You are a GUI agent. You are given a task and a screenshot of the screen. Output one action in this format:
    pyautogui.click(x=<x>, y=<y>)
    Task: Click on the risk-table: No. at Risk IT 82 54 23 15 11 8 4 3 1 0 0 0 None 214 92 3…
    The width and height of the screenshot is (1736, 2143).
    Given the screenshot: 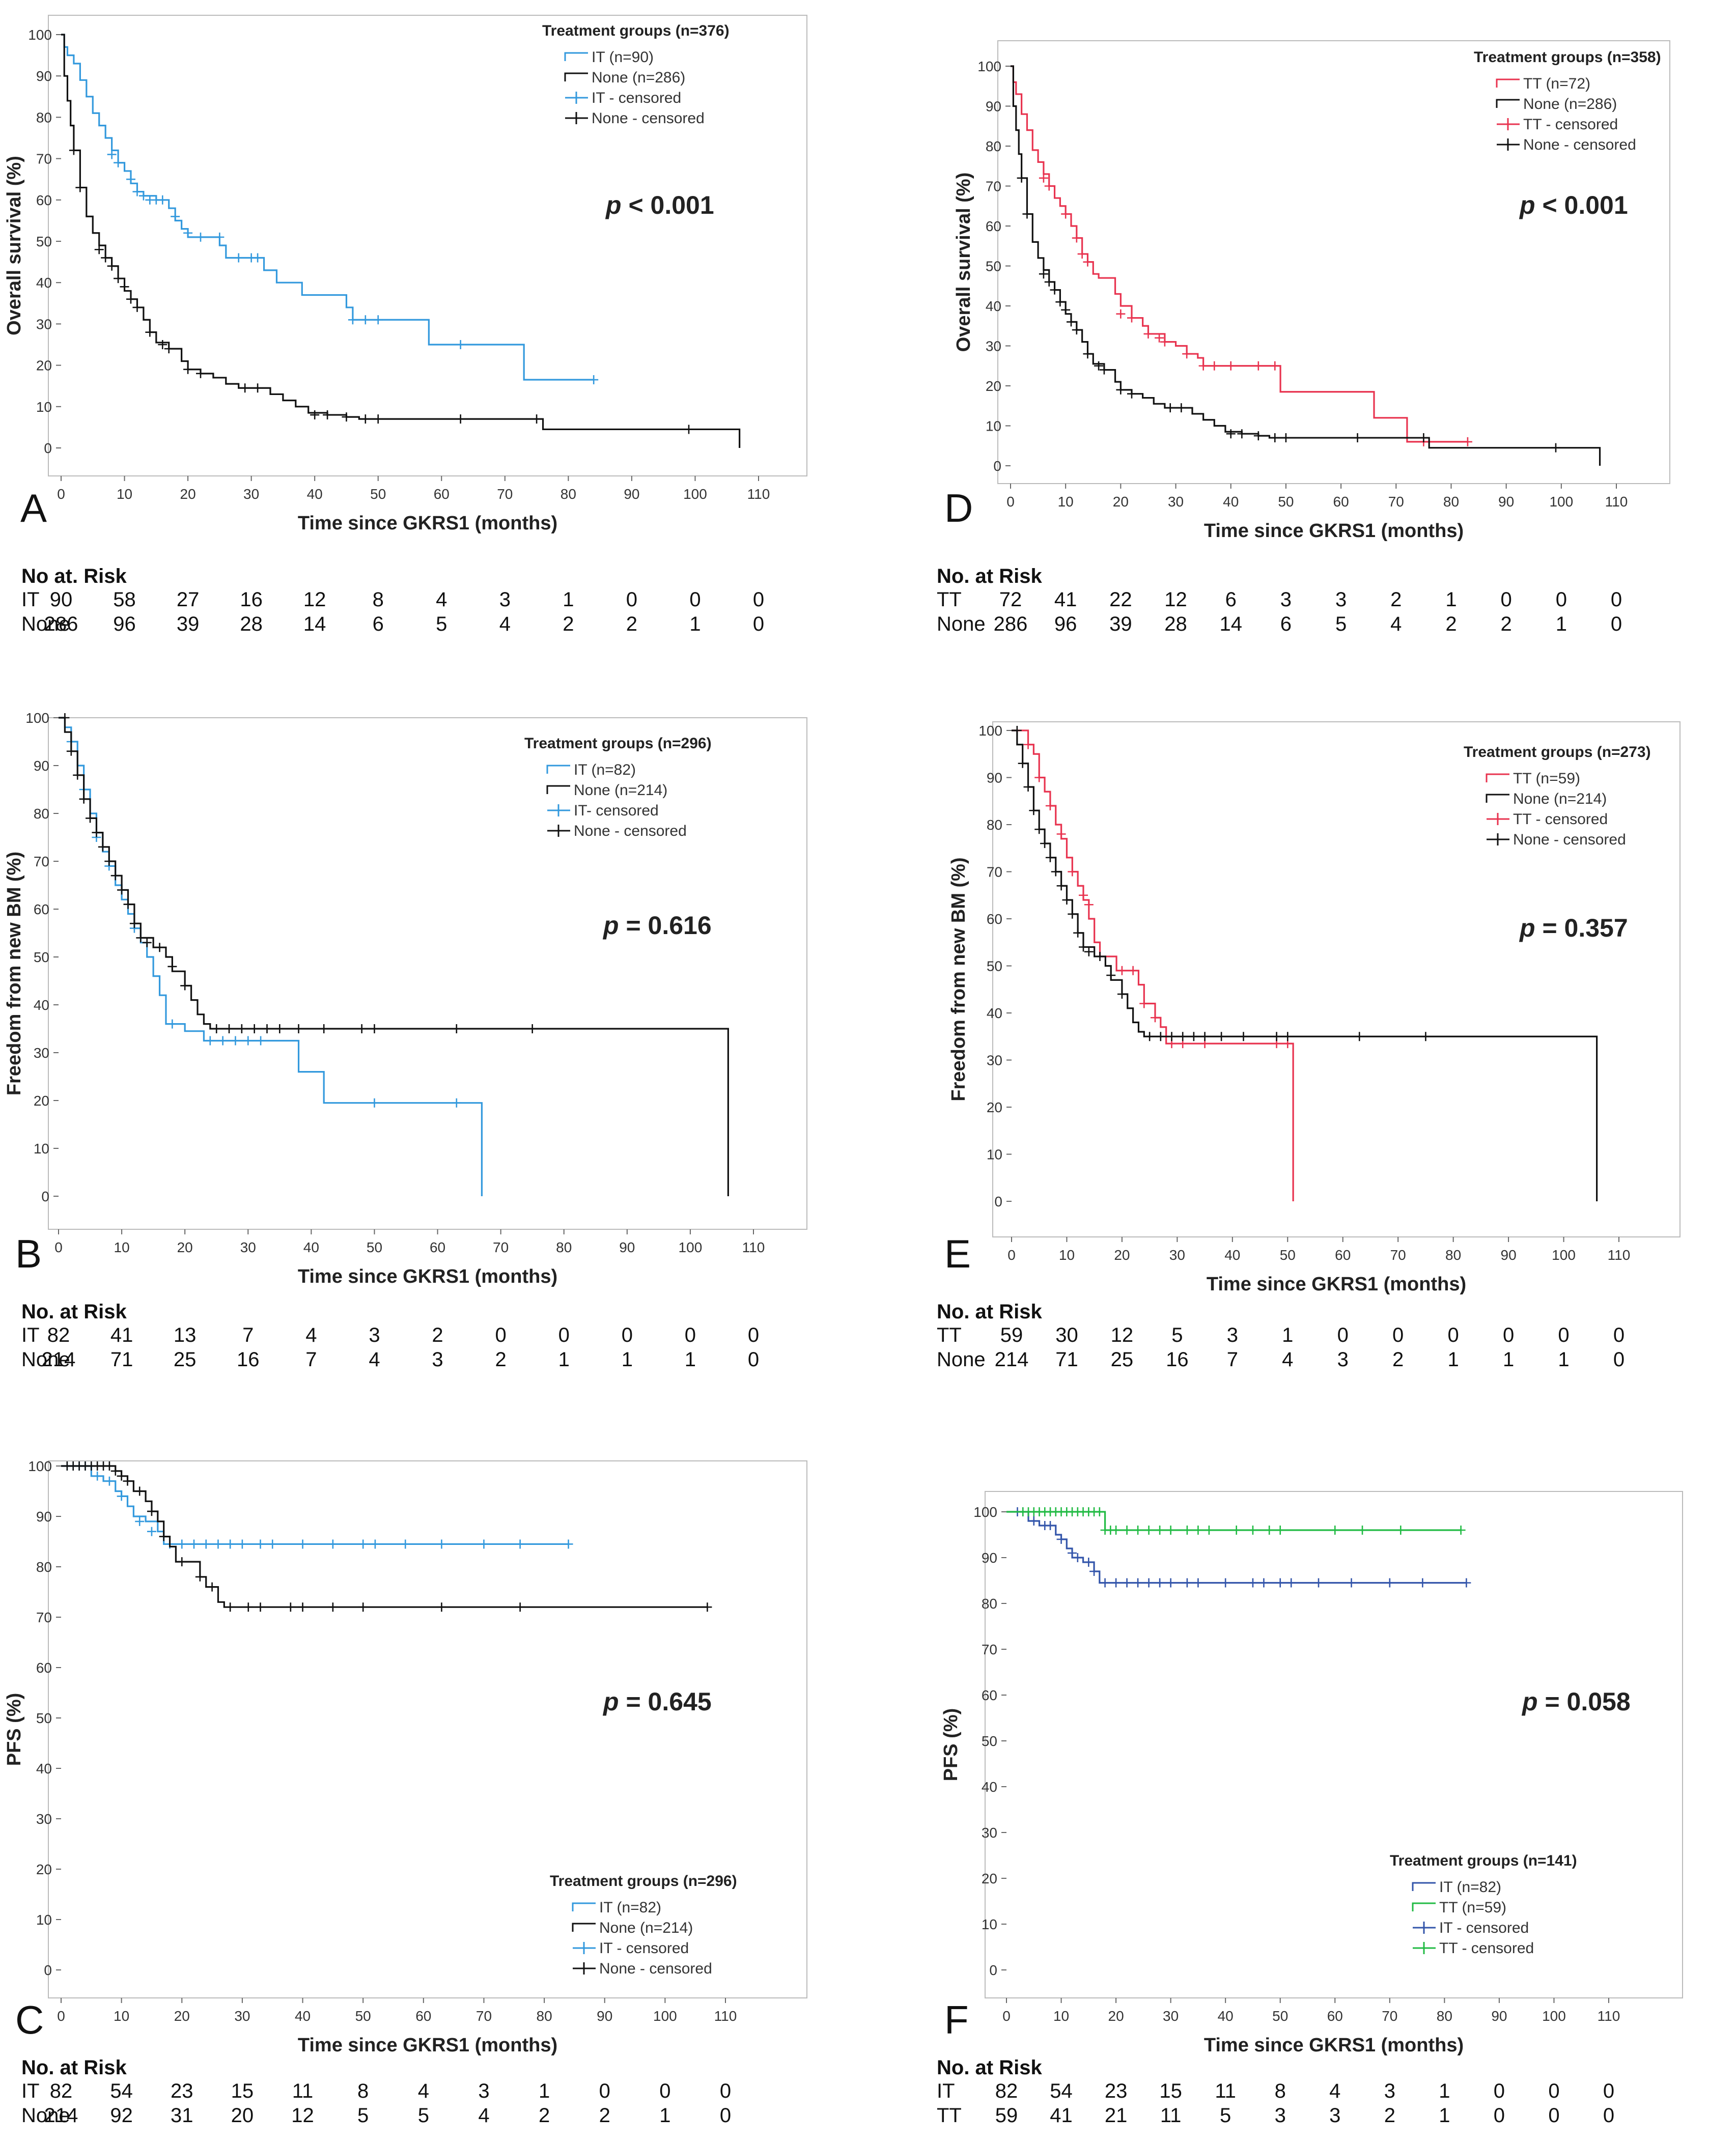 What is the action you would take?
    pyautogui.click(x=434, y=2097)
    